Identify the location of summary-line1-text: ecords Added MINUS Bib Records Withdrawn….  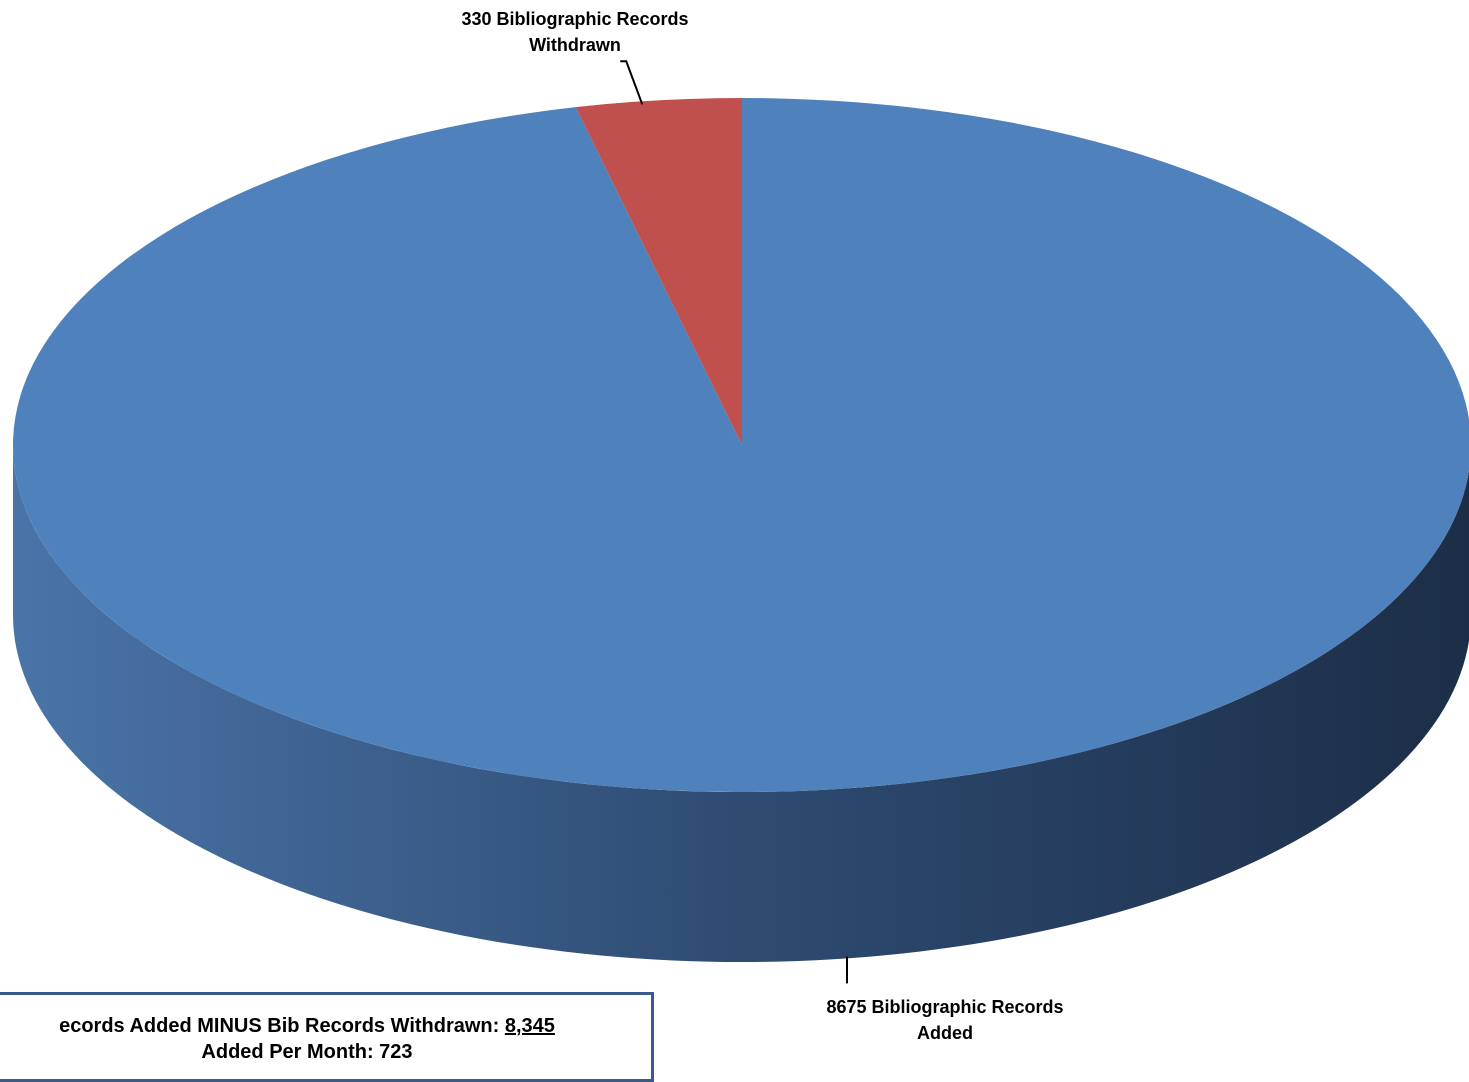
(282, 1026).